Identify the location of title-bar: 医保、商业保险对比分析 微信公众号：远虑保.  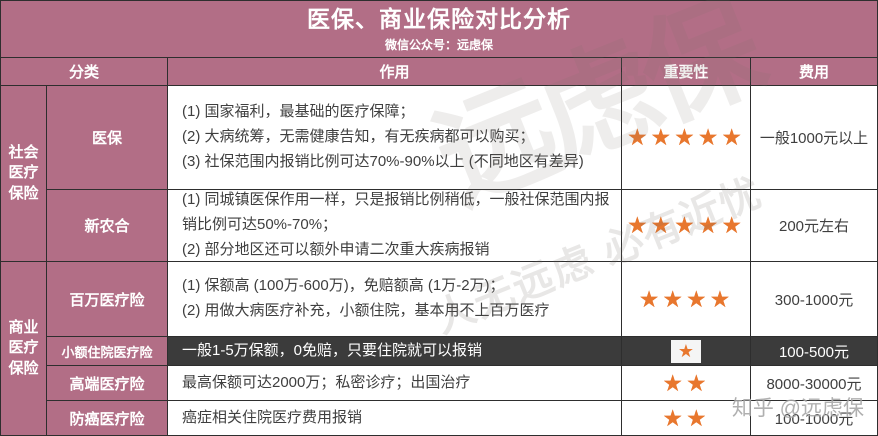
(439, 28).